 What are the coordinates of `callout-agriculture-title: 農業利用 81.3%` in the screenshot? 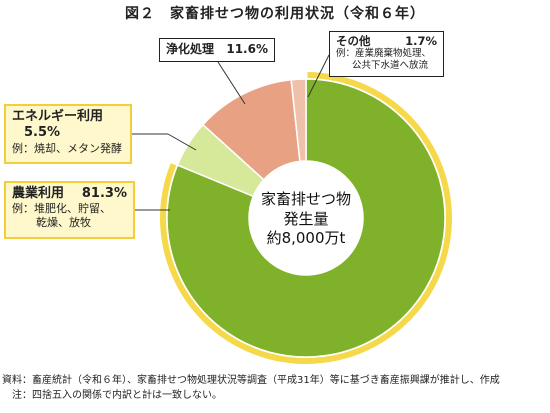 It's located at (69, 194).